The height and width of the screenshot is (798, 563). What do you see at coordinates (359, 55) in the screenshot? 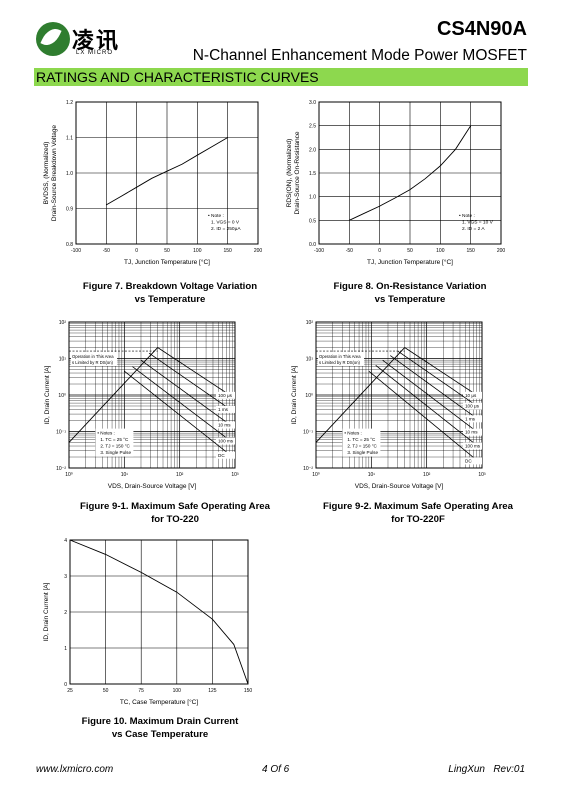
I see `document-subtitle: N-Channel Enhancement Mode Power MOSFET` at bounding box center [359, 55].